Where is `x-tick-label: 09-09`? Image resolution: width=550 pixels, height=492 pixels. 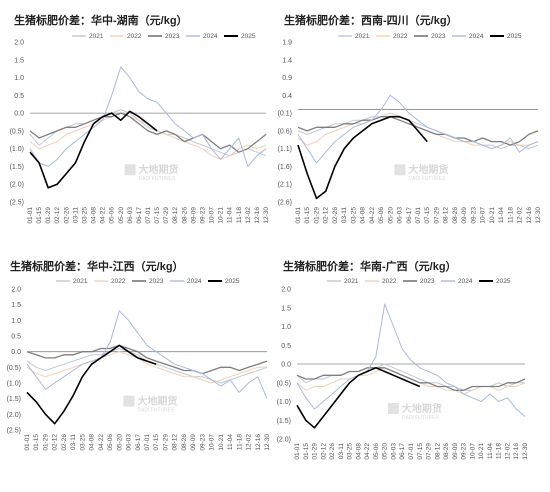 x-tick-label: 09-09 is located at coordinates (464, 215).